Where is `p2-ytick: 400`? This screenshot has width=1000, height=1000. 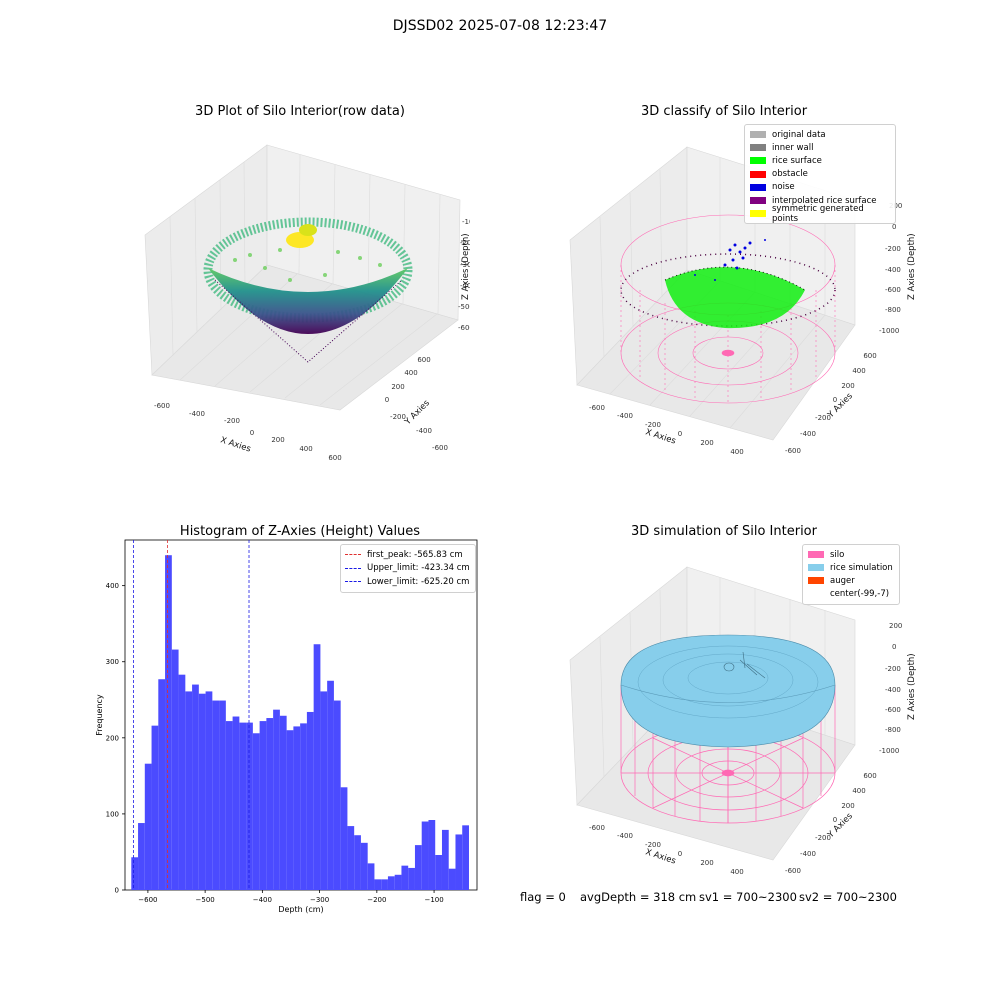 p2-ytick: 400 is located at coordinates (858, 371).